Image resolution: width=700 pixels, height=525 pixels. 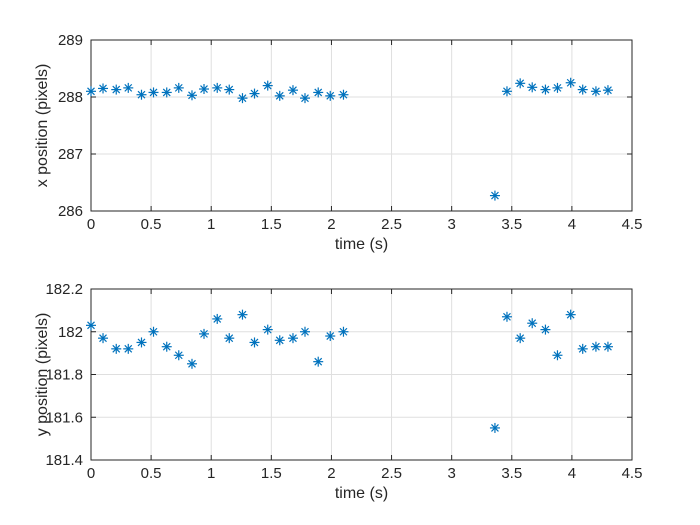 I want to click on x-tick-label: 1, so click(x=211, y=473).